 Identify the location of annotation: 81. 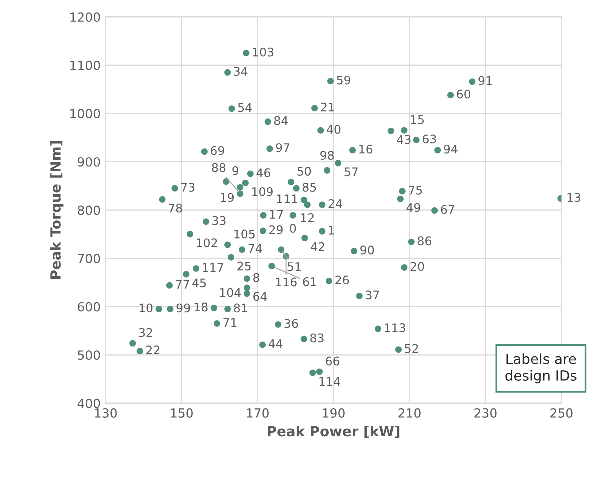
(241, 308).